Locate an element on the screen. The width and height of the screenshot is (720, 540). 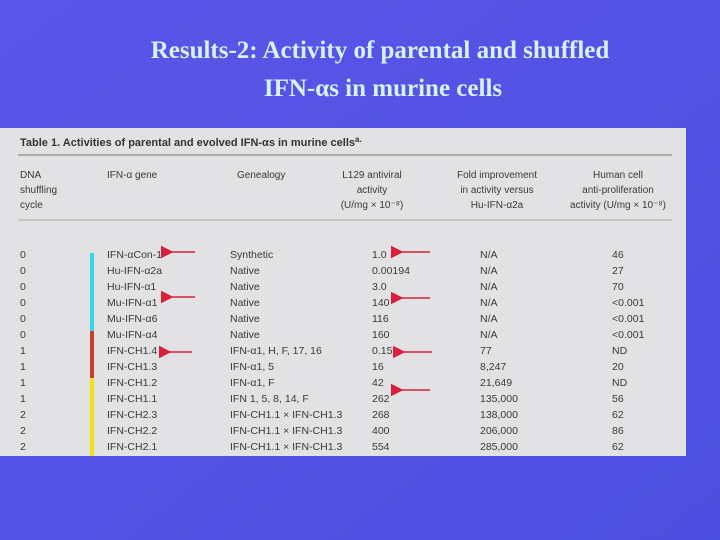
table-cell: 3.0 is located at coordinates (379, 287).